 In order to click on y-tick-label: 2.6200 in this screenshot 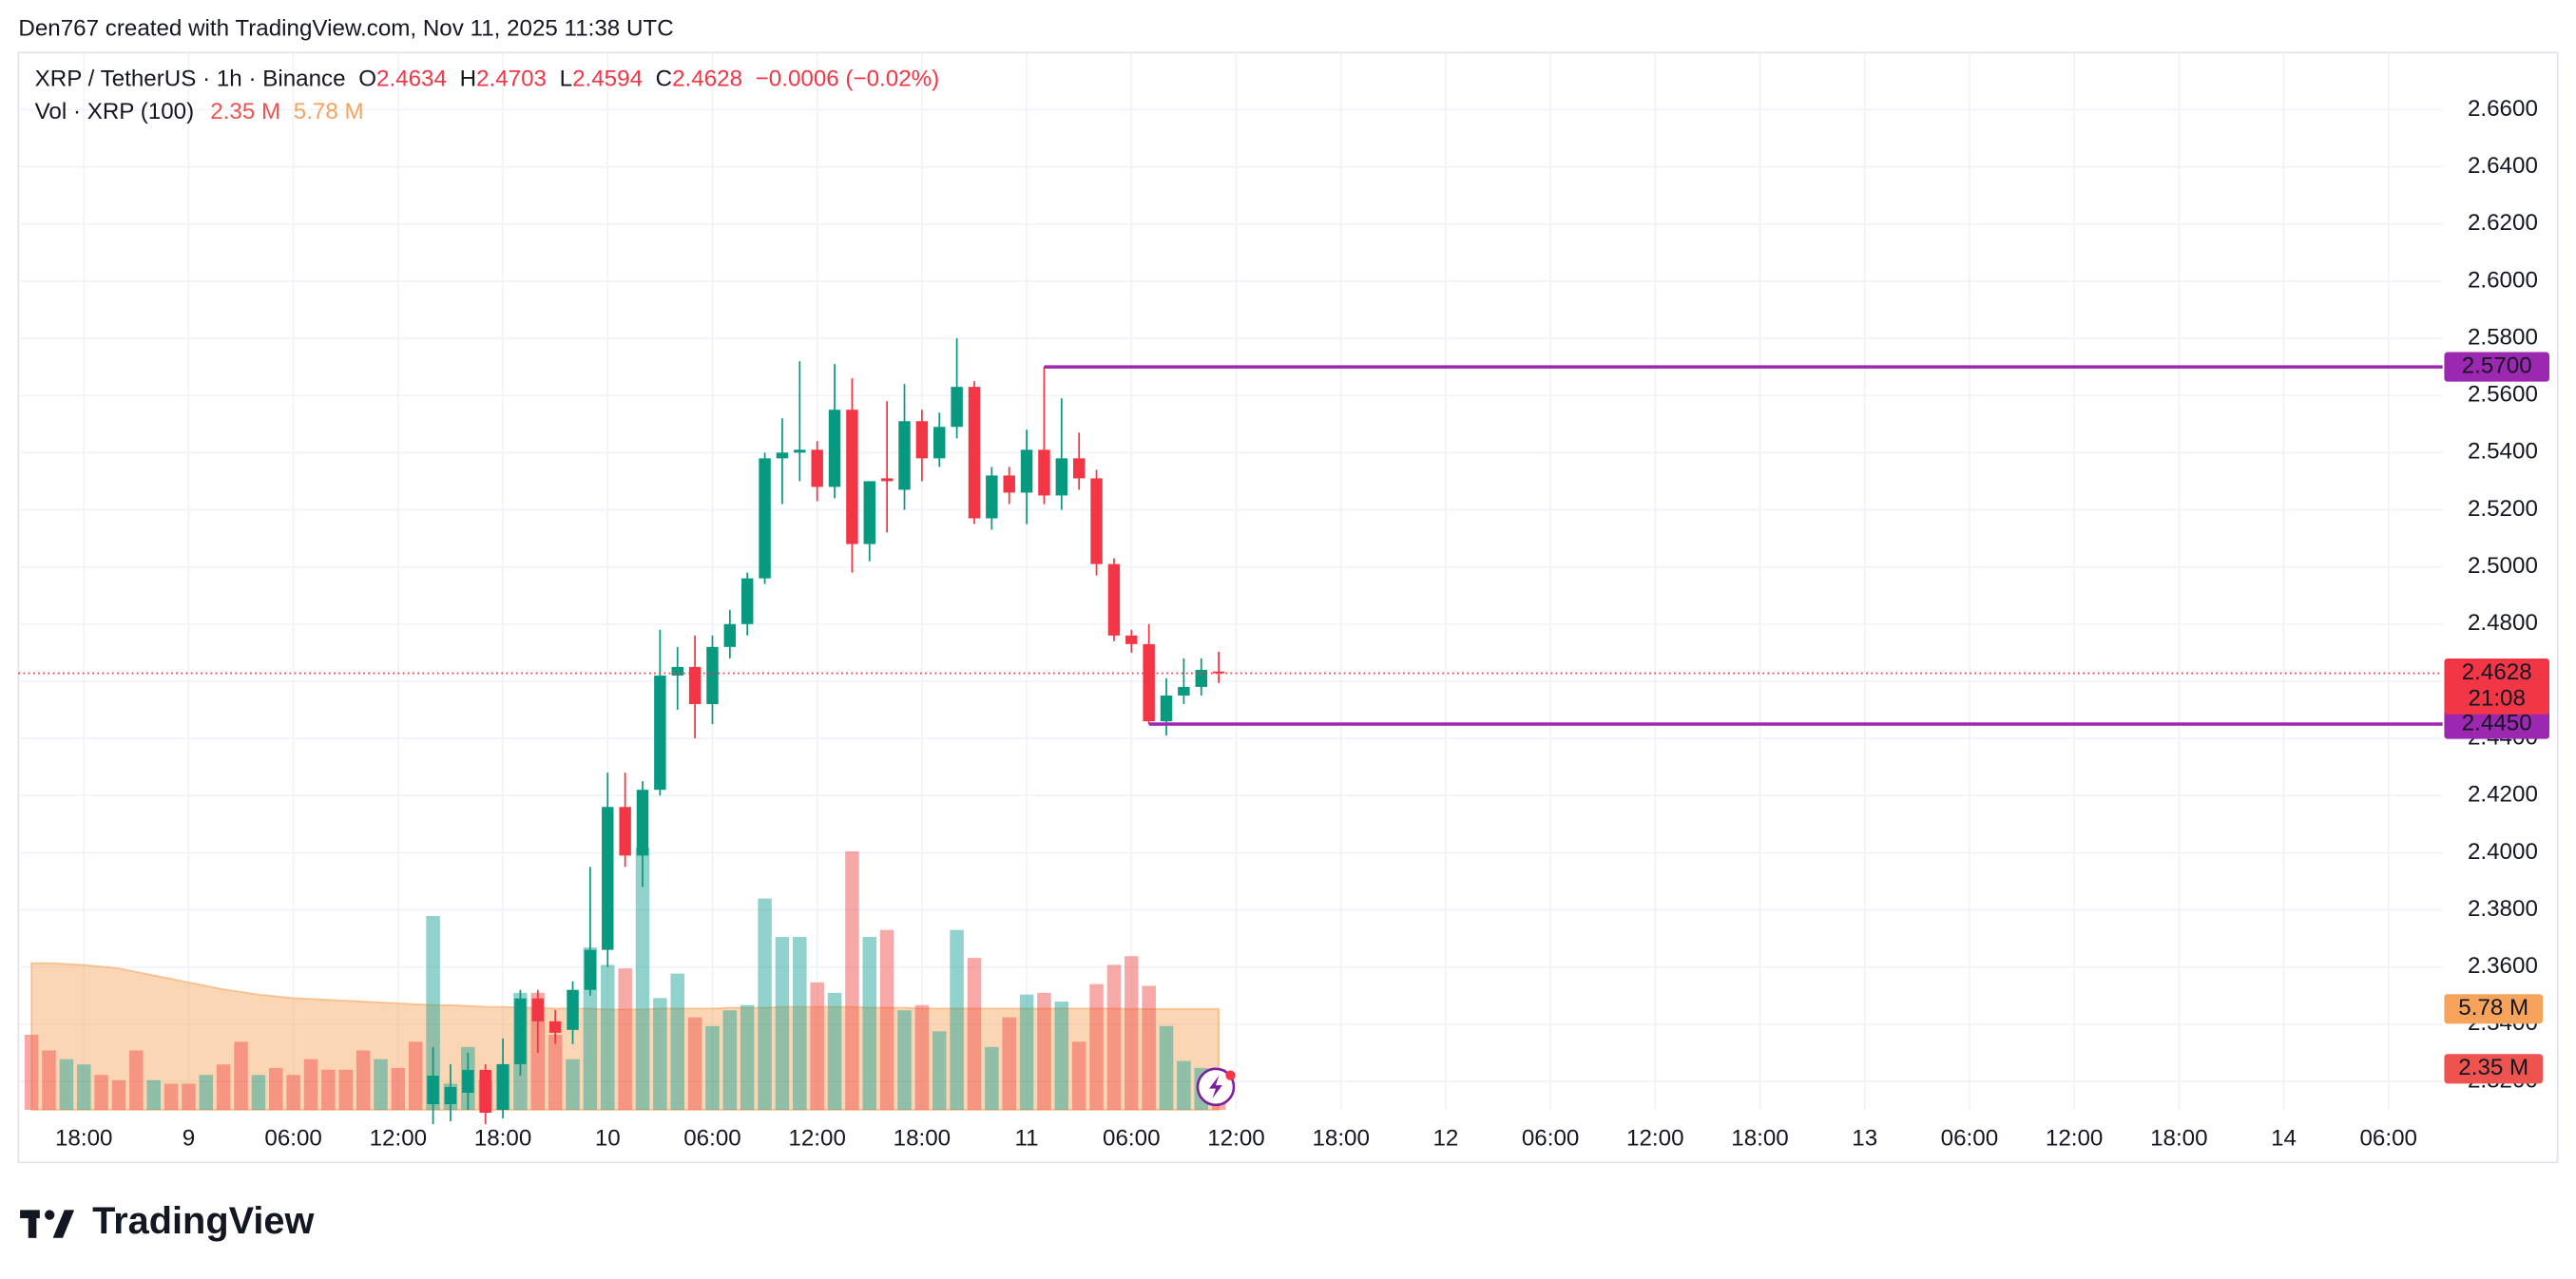, I will do `click(2503, 223)`.